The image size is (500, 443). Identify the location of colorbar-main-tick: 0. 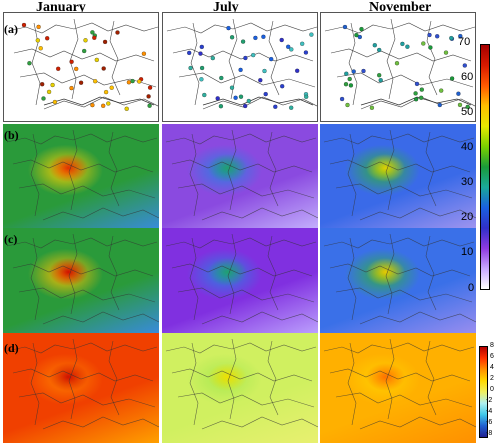
(471, 288).